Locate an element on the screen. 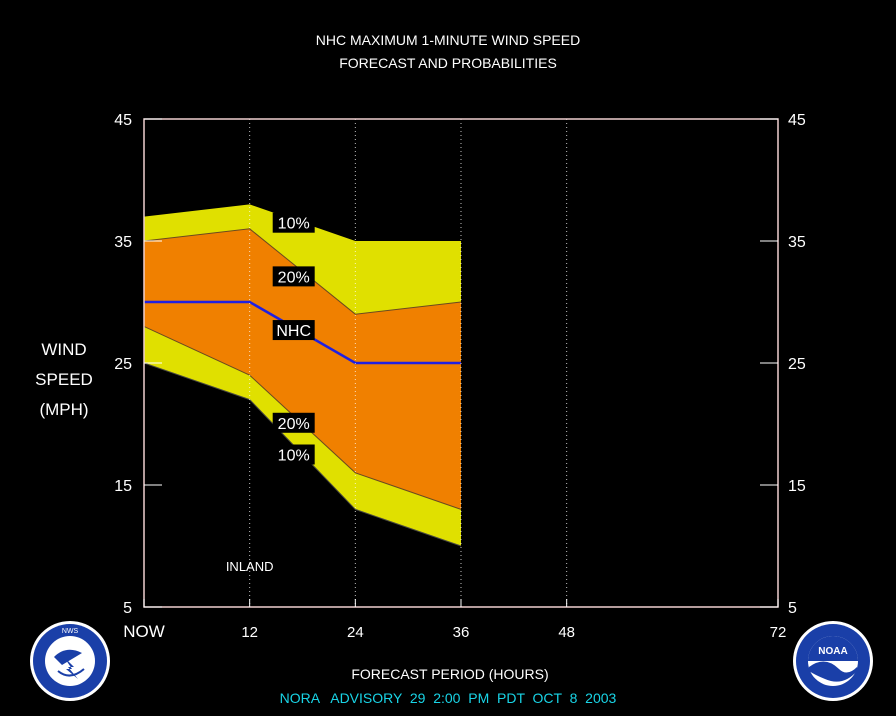  noaa-logo: NOAA is located at coordinates (833, 661).